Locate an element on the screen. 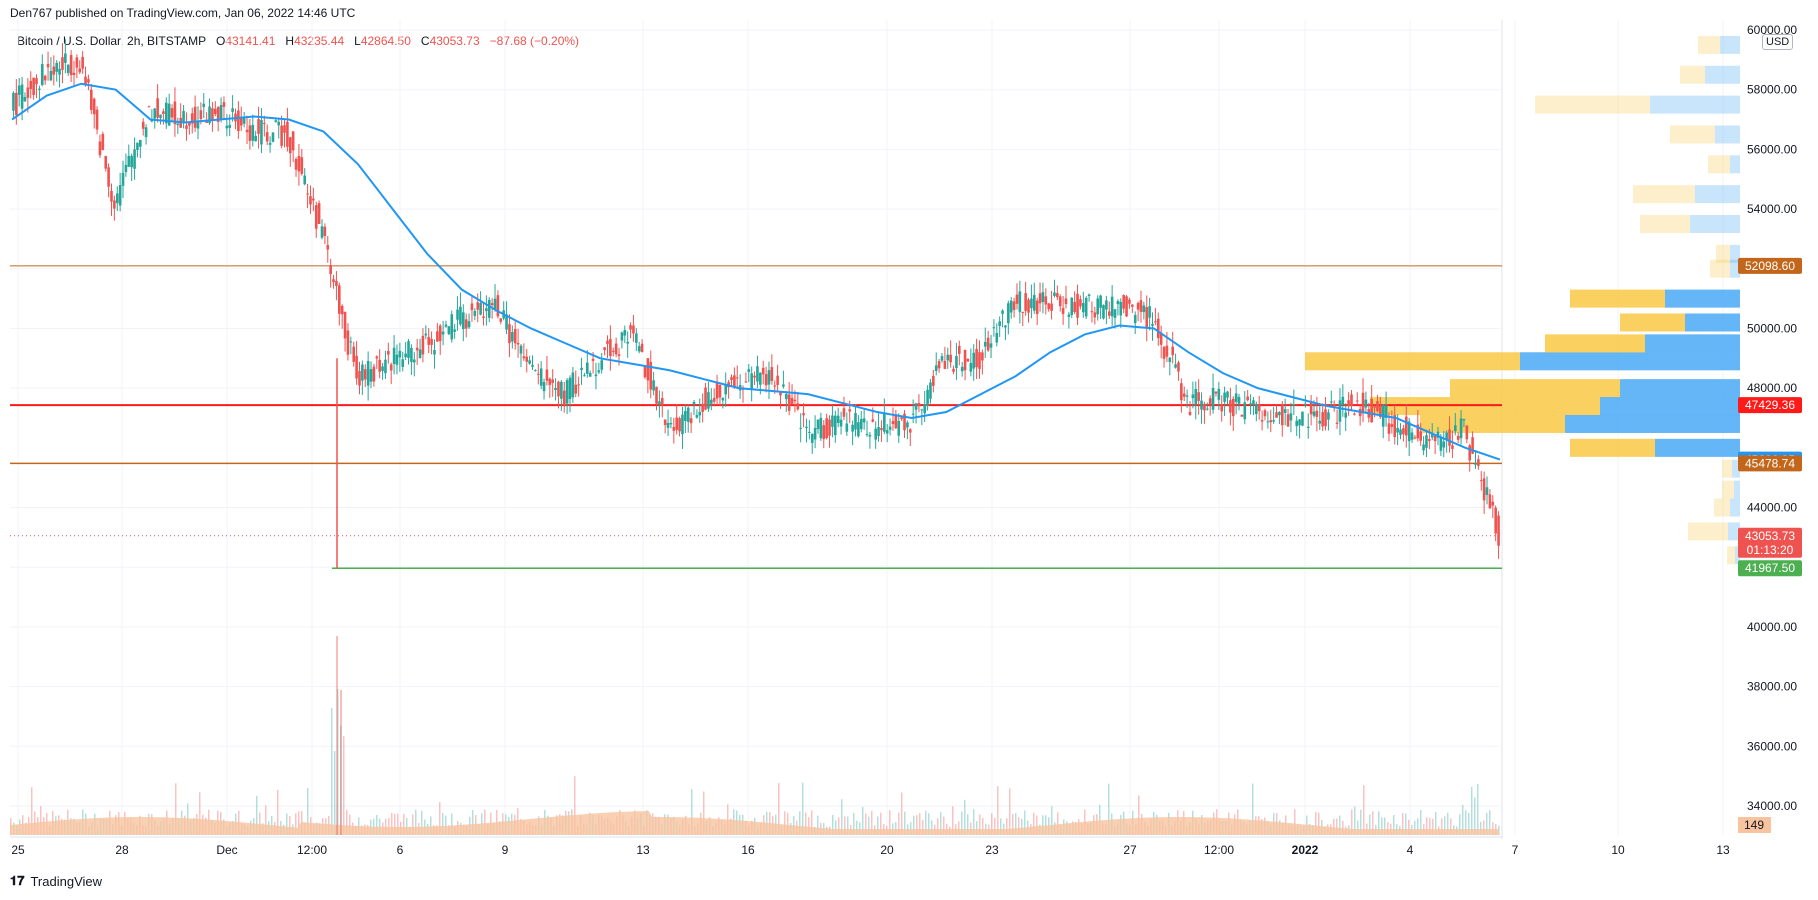 This screenshot has height=900, width=1818. price-tick-label: 60000.00 is located at coordinates (1772, 30).